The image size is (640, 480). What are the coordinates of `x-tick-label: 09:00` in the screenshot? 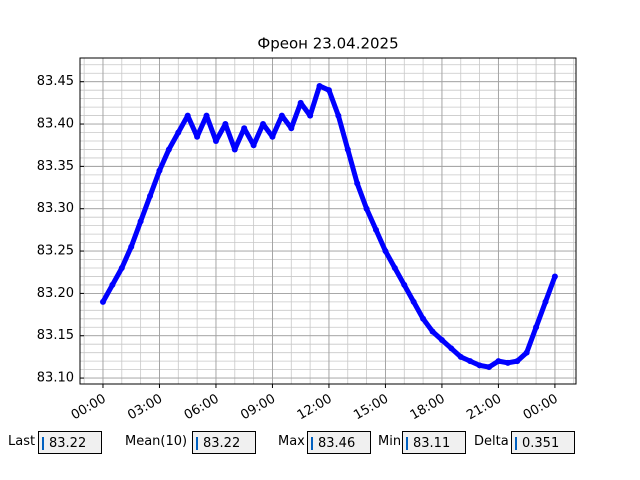 It's located at (258, 406).